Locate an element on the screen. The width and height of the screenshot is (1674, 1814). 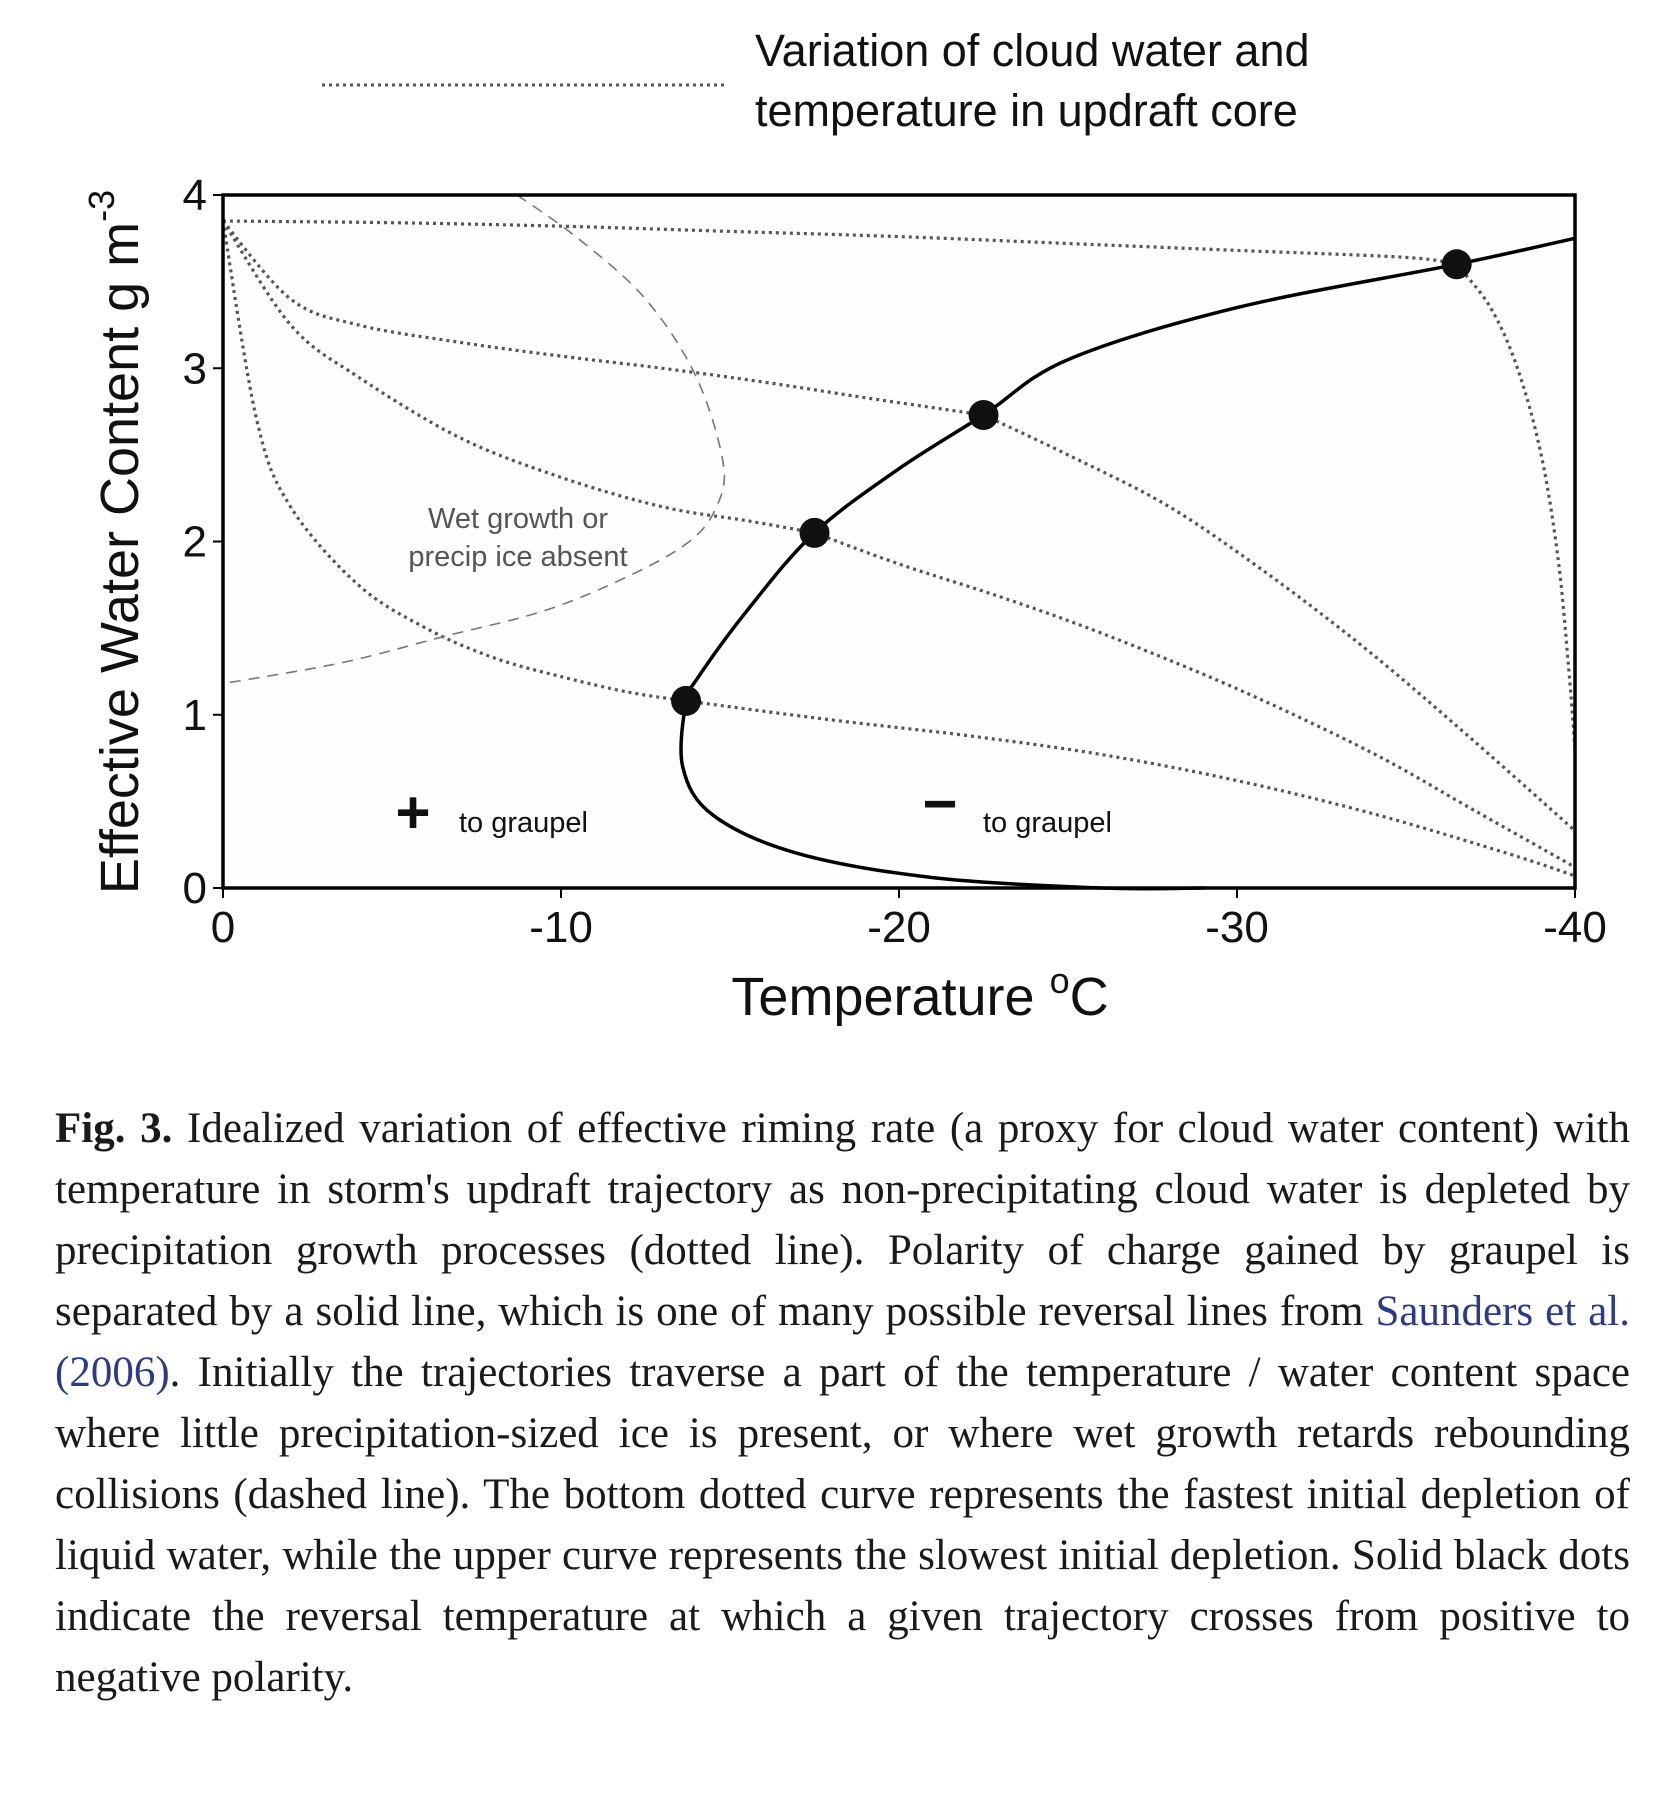
y-tick-label-1: 1 is located at coordinates (195, 715).